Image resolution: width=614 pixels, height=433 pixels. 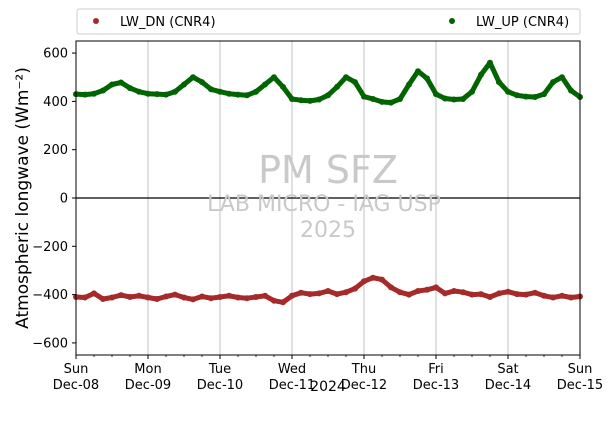 What do you see at coordinates (64, 199) in the screenshot?
I see `y-tick-label: 0` at bounding box center [64, 199].